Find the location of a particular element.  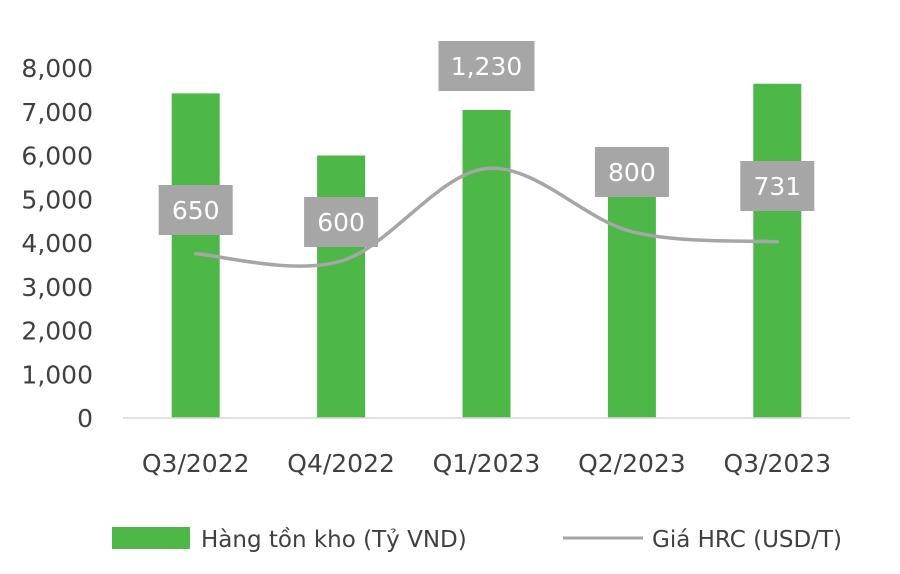

data-label: 650 is located at coordinates (196, 210).